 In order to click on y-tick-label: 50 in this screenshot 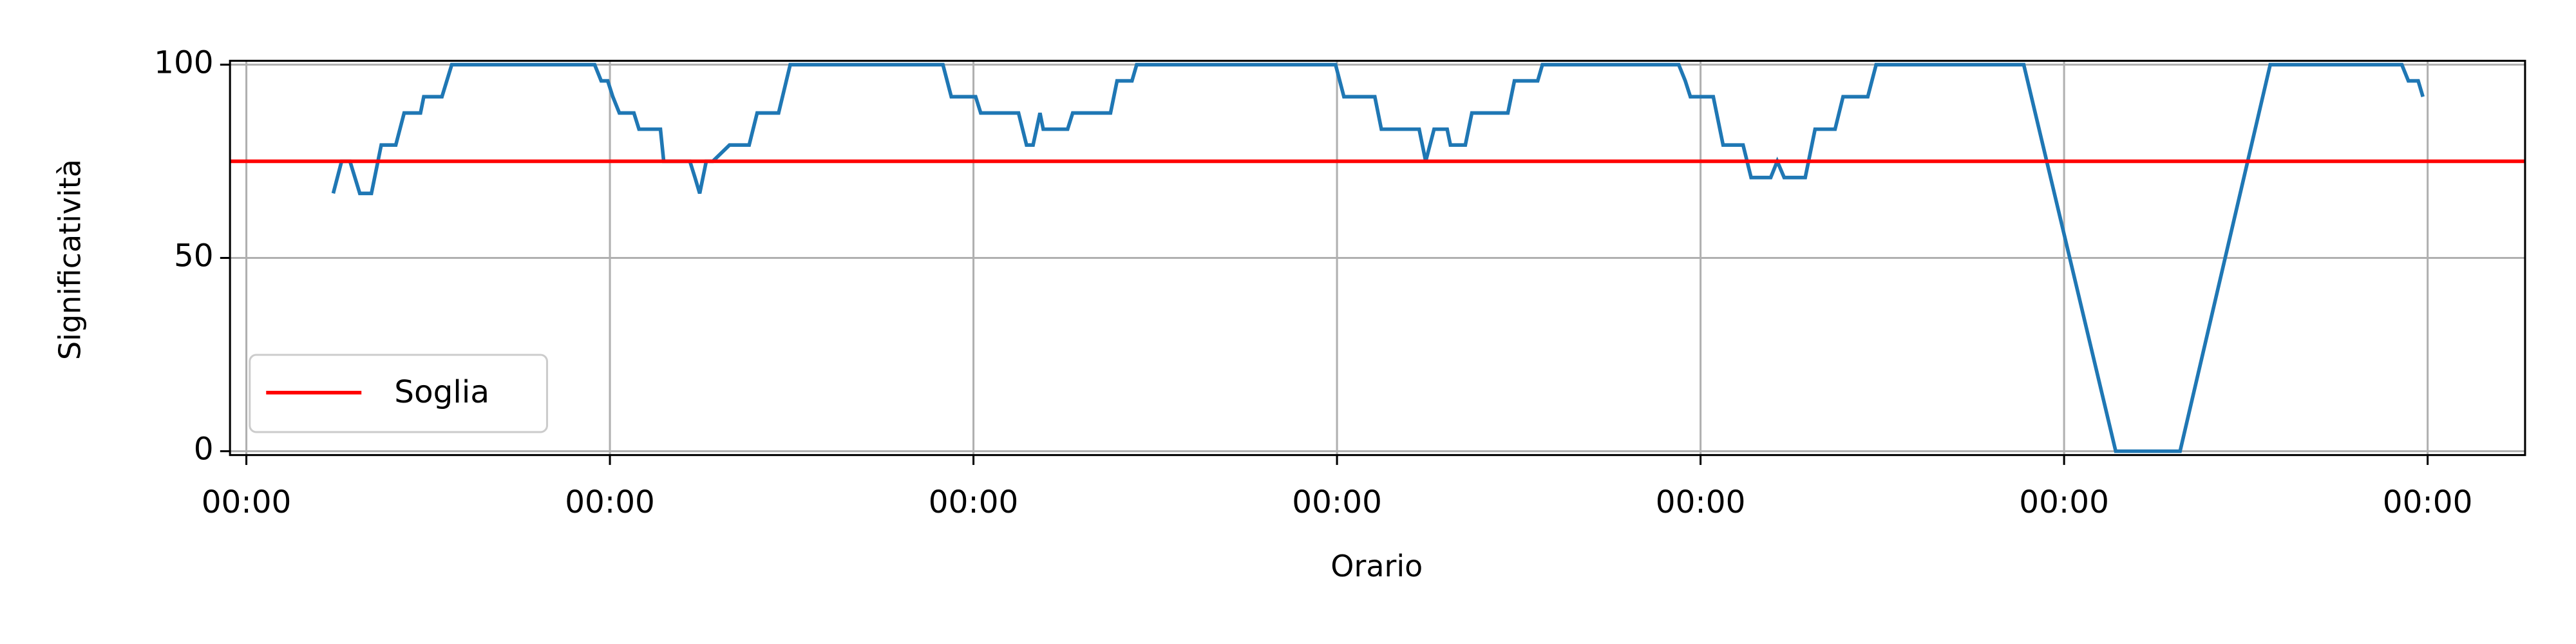, I will do `click(194, 256)`.